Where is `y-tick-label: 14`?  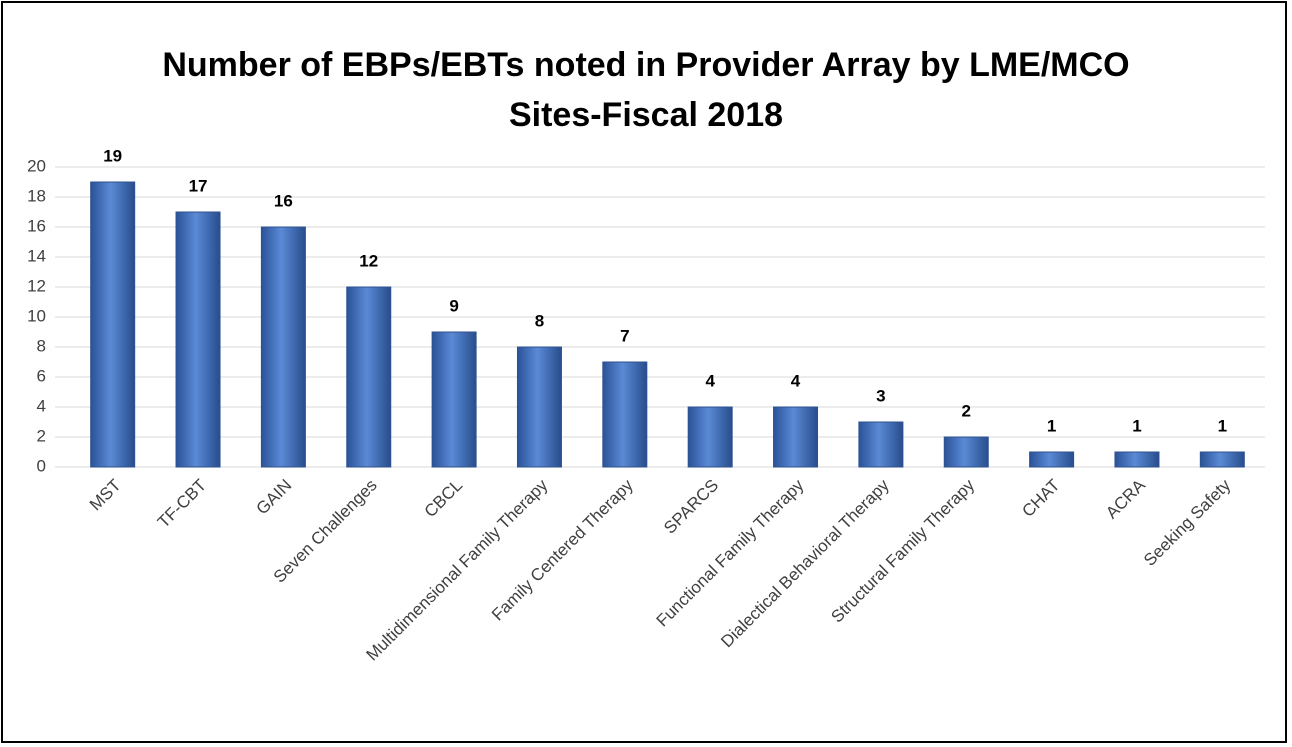
y-tick-label: 14 is located at coordinates (36, 255).